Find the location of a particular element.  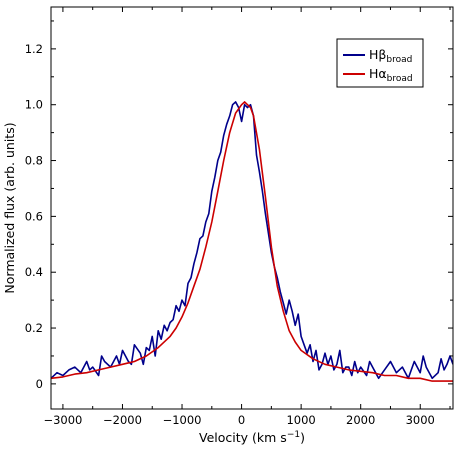

x-tick-label: −2000 is located at coordinates (122, 420).